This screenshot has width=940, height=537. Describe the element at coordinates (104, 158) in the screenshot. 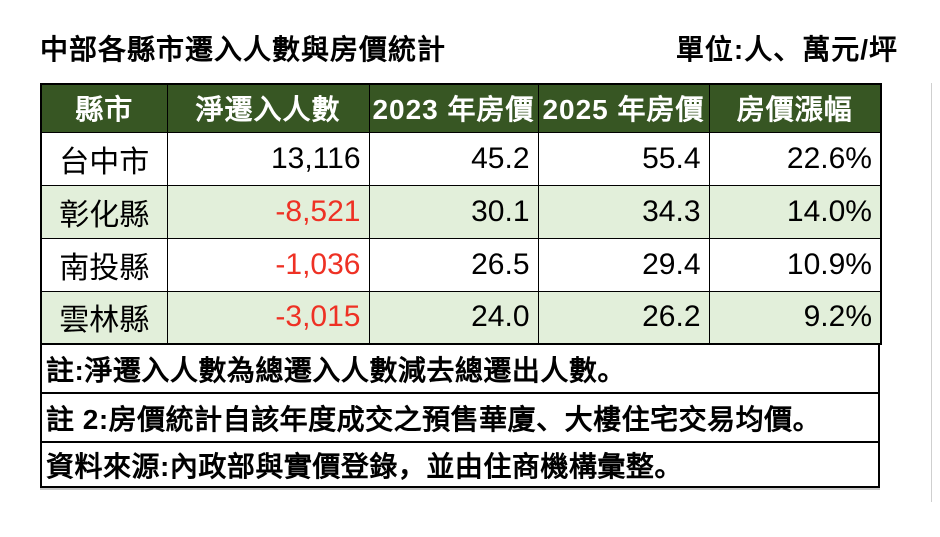

I see `cell-county: 台中市` at that location.